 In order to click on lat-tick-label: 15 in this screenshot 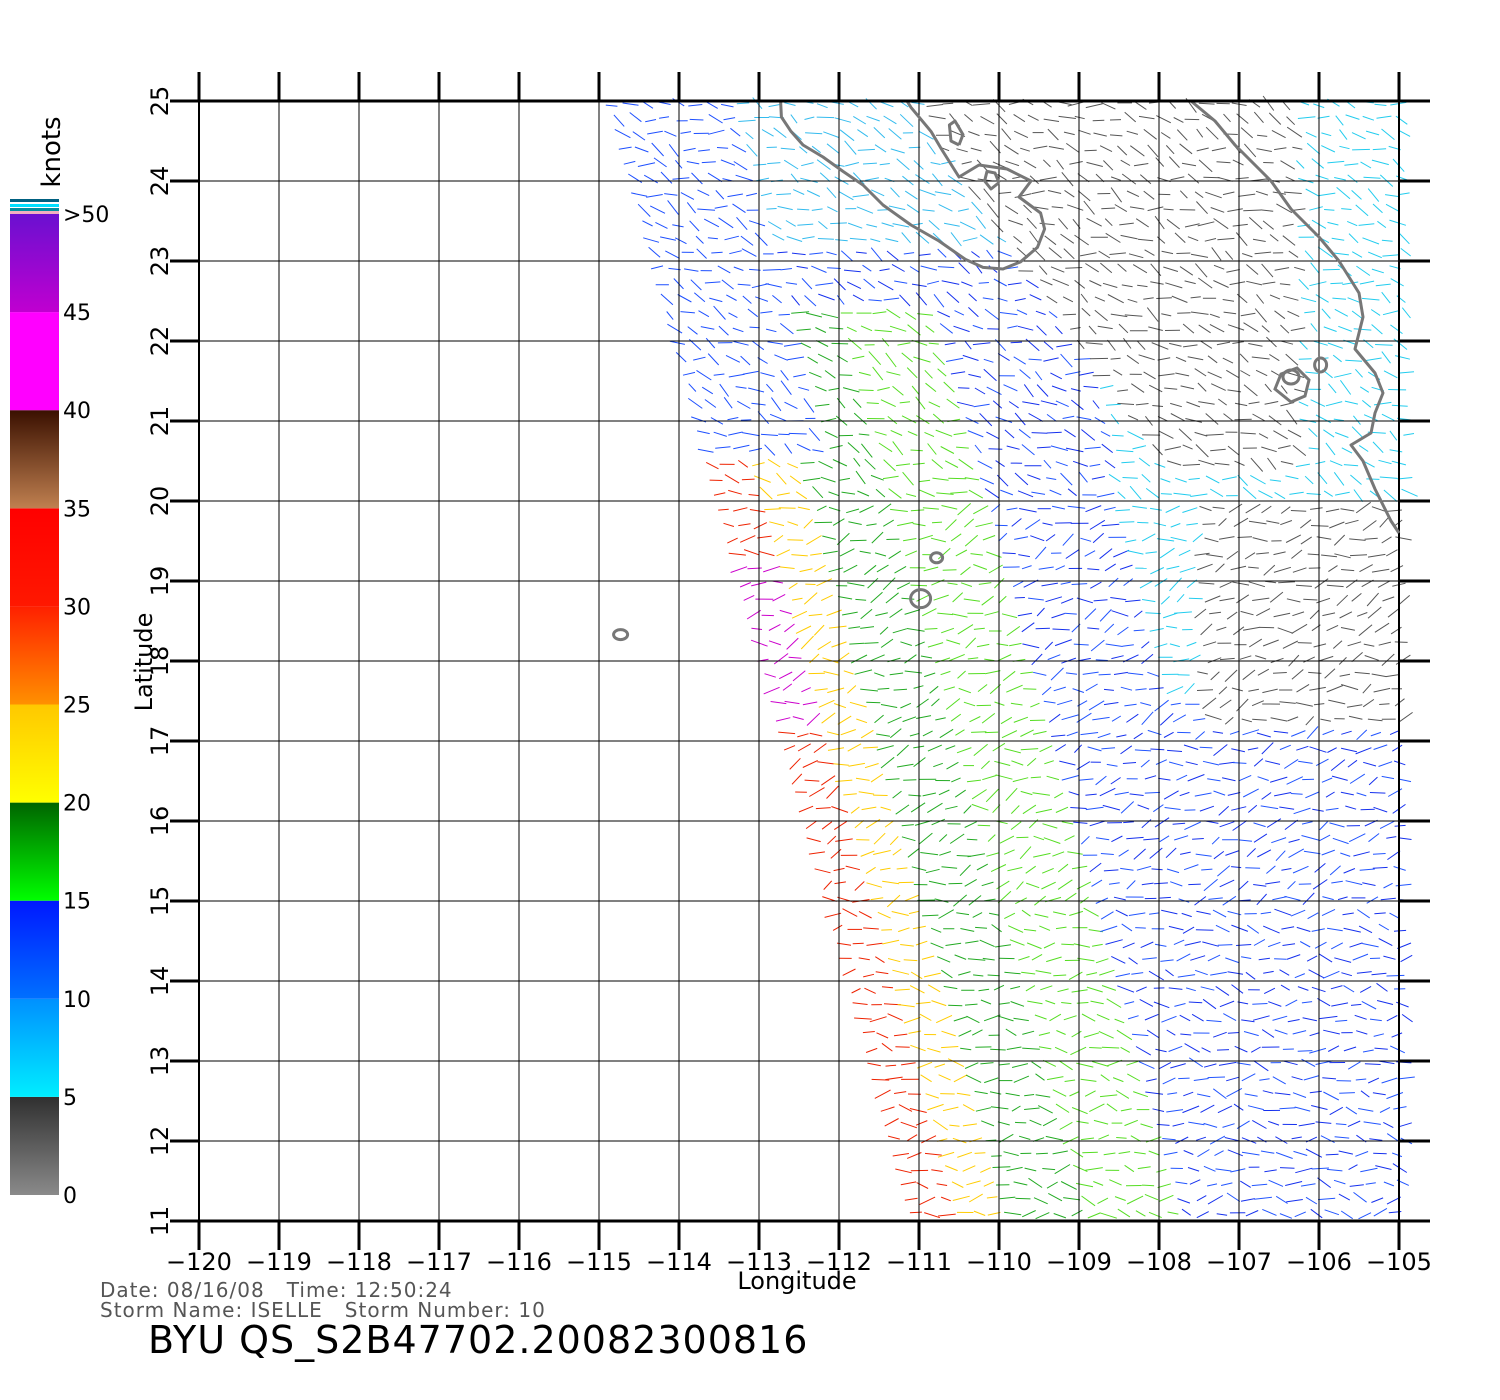, I will do `click(160, 901)`.